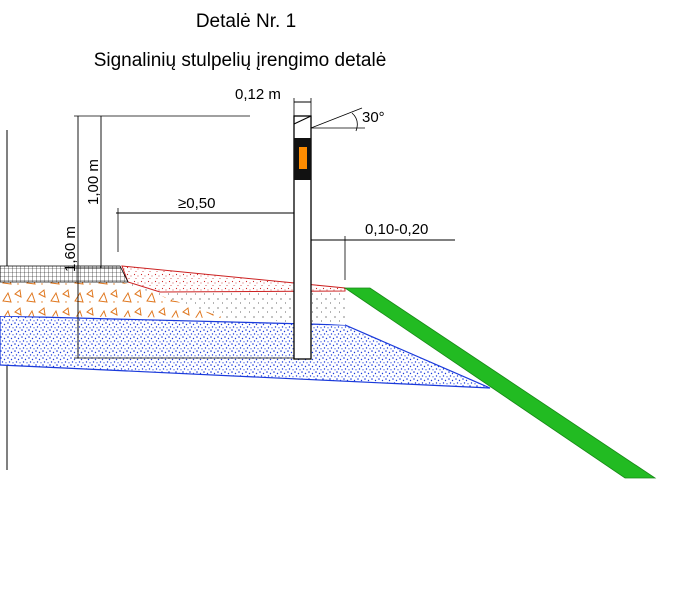 This screenshot has height=590, width=681. Describe the element at coordinates (354, 122) in the screenshot. I see `angle-arc` at that location.